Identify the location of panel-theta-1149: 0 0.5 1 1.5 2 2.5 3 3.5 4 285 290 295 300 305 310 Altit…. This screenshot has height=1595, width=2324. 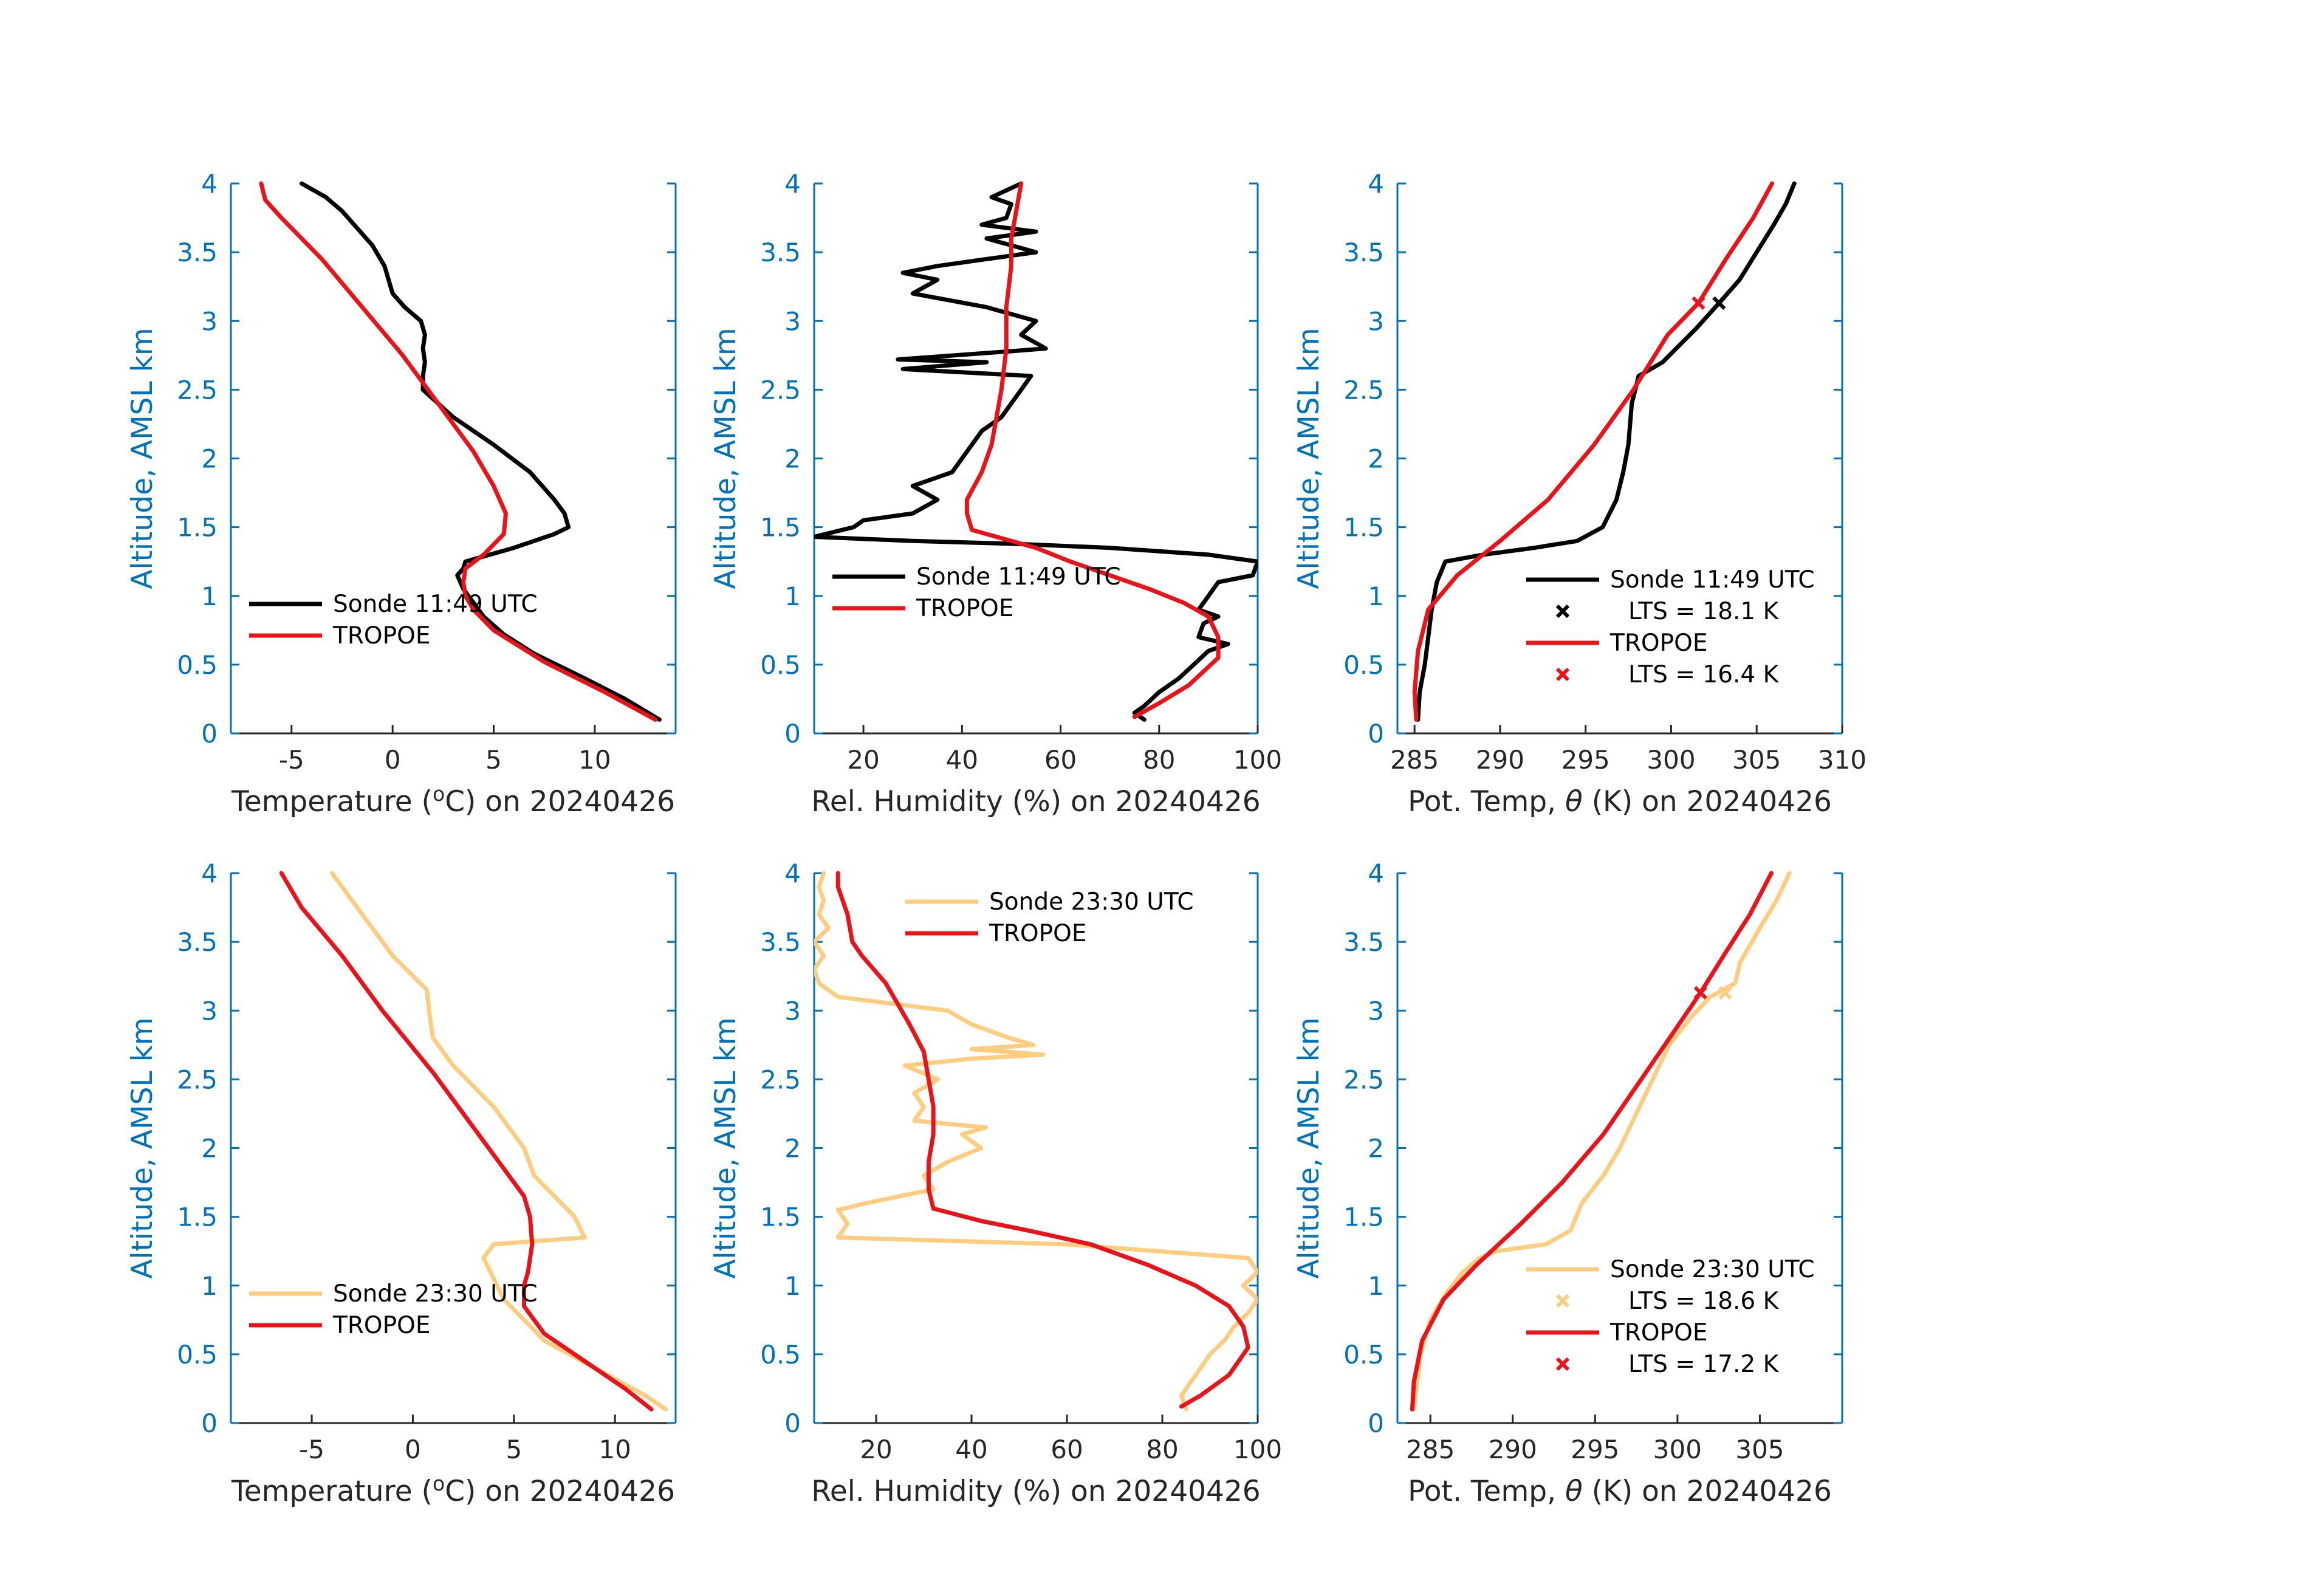
(1579, 494).